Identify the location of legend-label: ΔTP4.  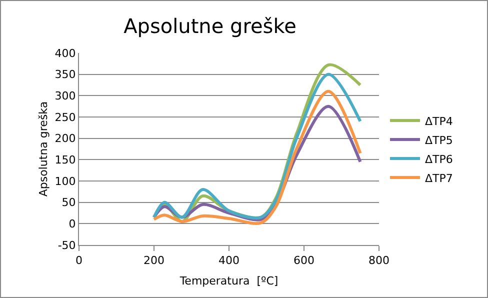
(439, 121).